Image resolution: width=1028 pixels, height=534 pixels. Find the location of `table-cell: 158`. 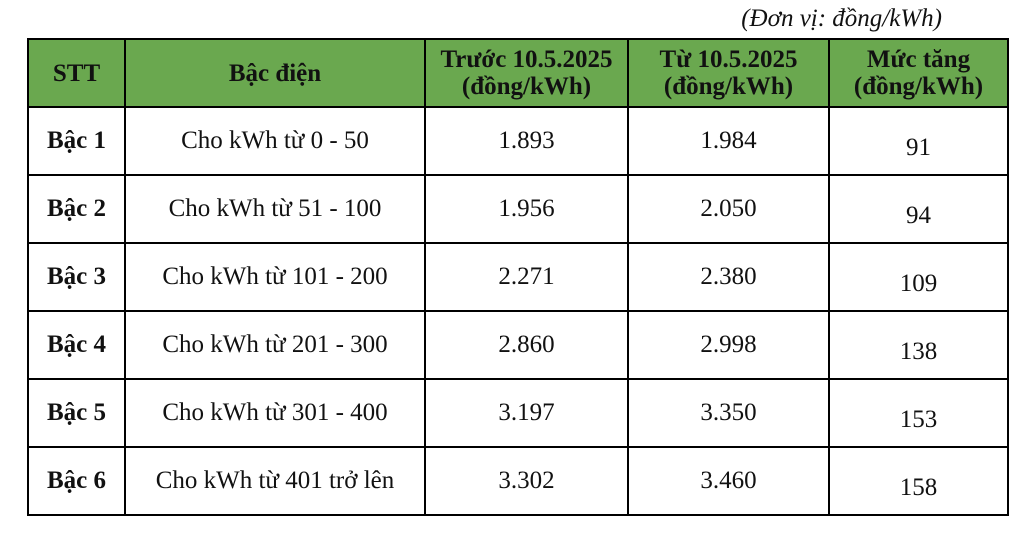

table-cell: 158 is located at coordinates (918, 481).